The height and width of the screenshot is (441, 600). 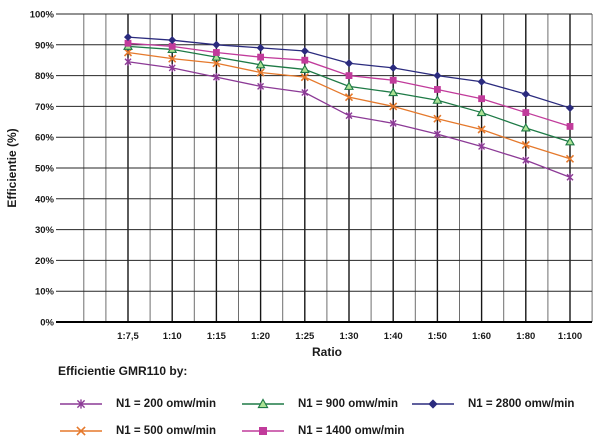 I want to click on legend-item: N1 = 900 omw/min, so click(x=325, y=404).